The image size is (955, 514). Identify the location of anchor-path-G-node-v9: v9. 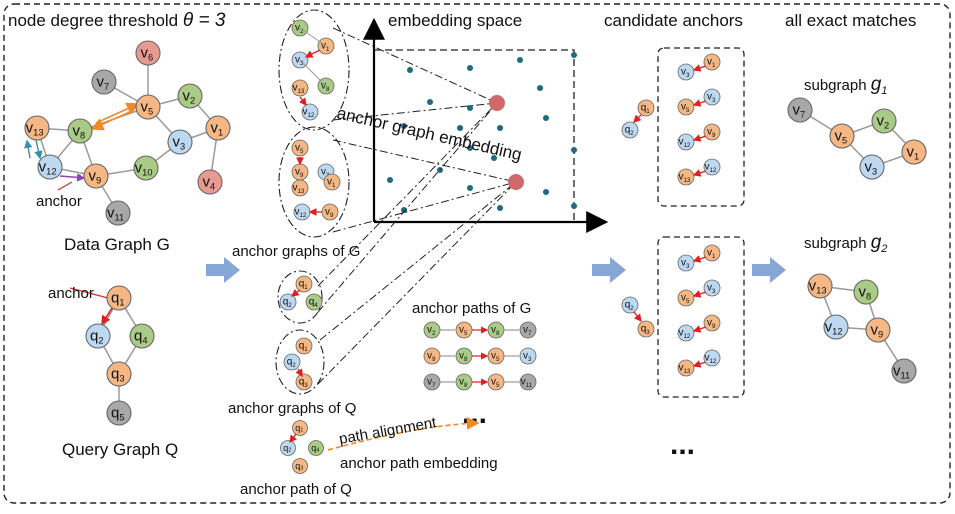
(432, 356).